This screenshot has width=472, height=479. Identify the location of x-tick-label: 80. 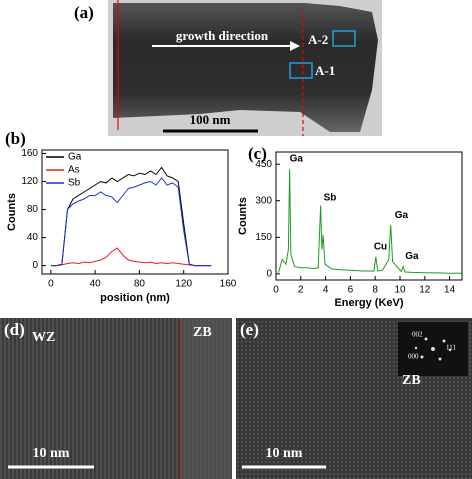
(140, 284).